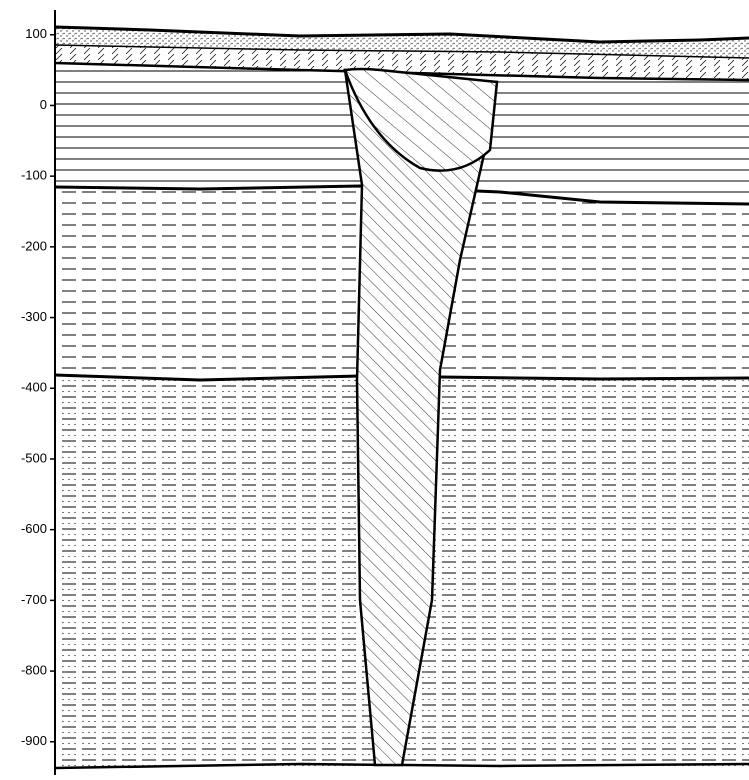  What do you see at coordinates (402, 62) in the screenshot?
I see `layer-thin` at bounding box center [402, 62].